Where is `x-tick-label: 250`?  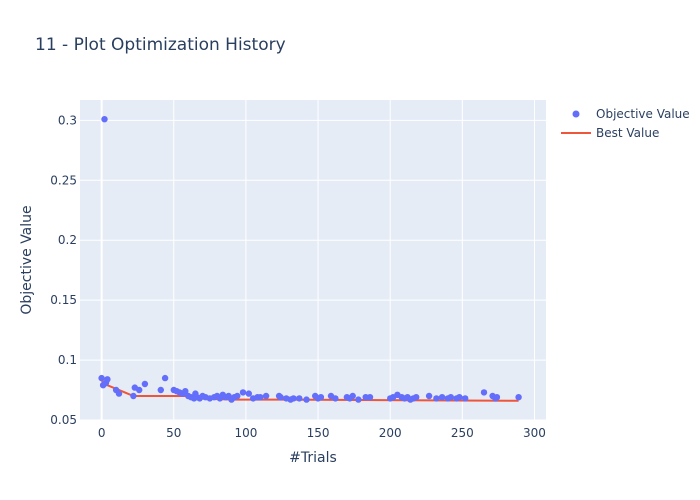
x-tick-label: 250 is located at coordinates (462, 433).